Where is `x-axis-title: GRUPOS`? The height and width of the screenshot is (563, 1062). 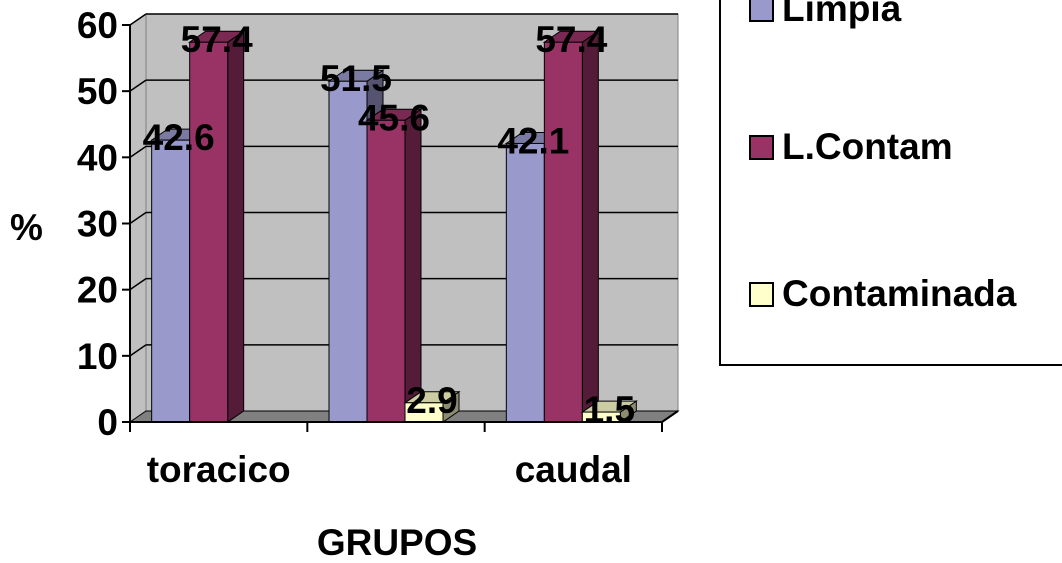 x-axis-title: GRUPOS is located at coordinates (397, 542).